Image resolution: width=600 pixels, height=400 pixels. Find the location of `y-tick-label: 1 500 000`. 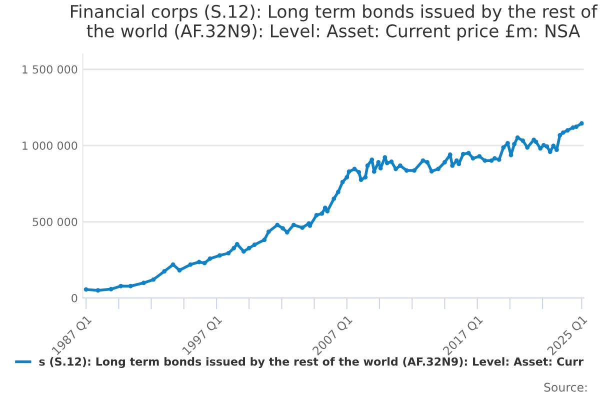

y-tick-label: 1 500 000 is located at coordinates (50, 69).